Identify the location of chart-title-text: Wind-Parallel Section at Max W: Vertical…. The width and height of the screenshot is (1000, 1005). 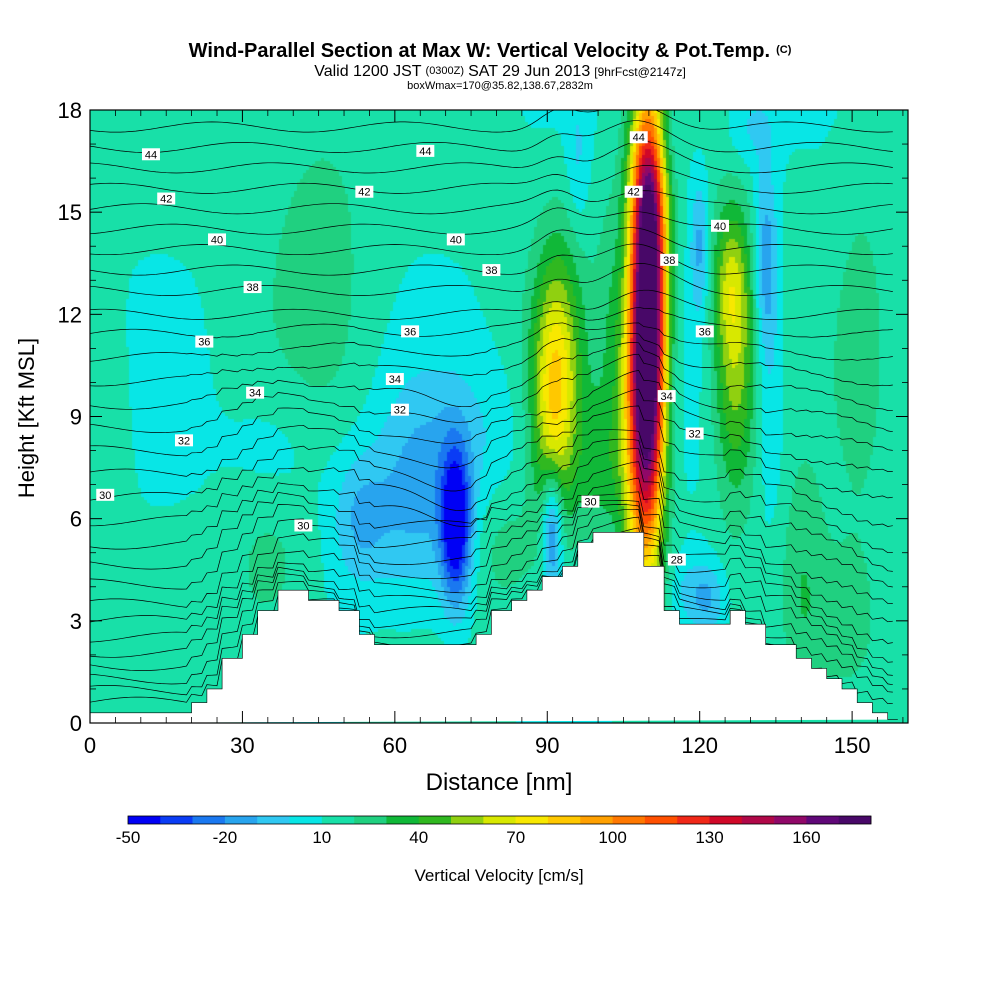
(479, 51).